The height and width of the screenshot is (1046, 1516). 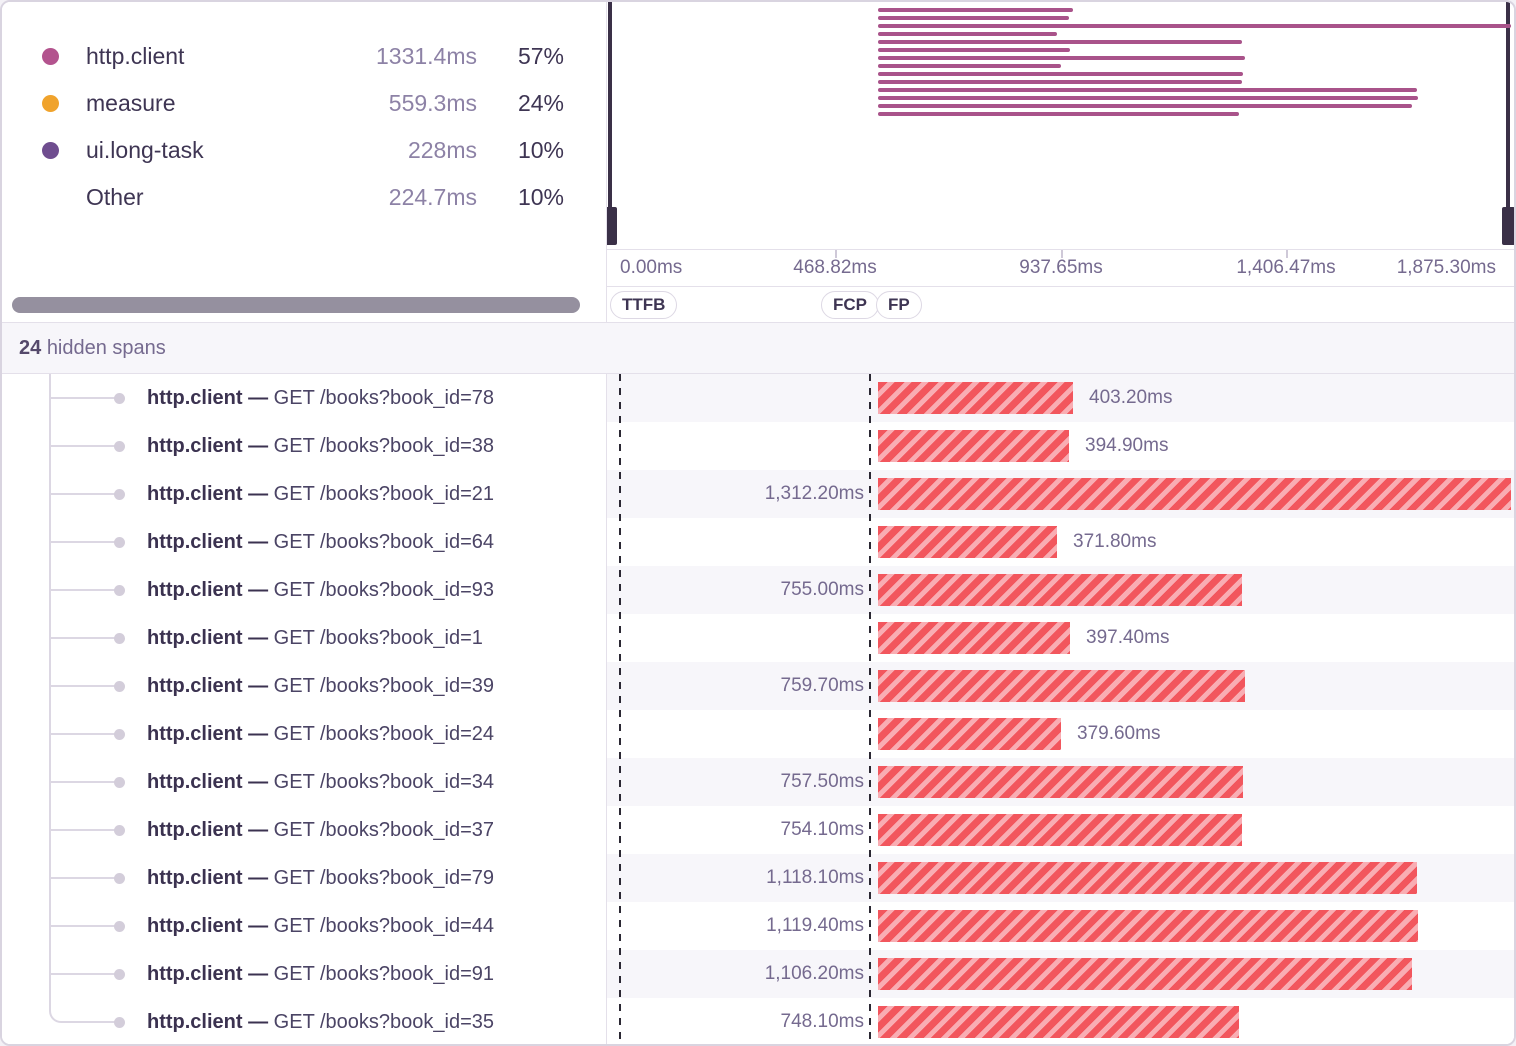 I want to click on span-title: http.client — GET /books?book_id=24, so click(x=320, y=734).